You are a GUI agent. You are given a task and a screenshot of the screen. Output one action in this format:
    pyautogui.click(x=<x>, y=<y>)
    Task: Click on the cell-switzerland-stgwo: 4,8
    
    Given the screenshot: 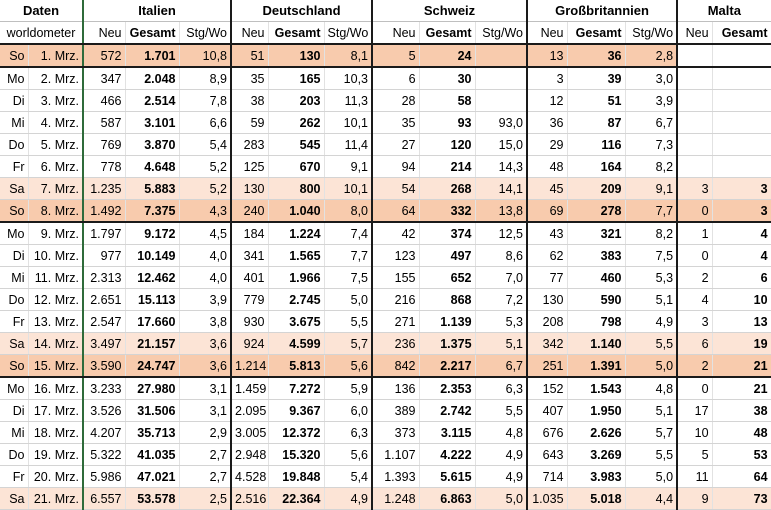 What is the action you would take?
    pyautogui.click(x=502, y=432)
    